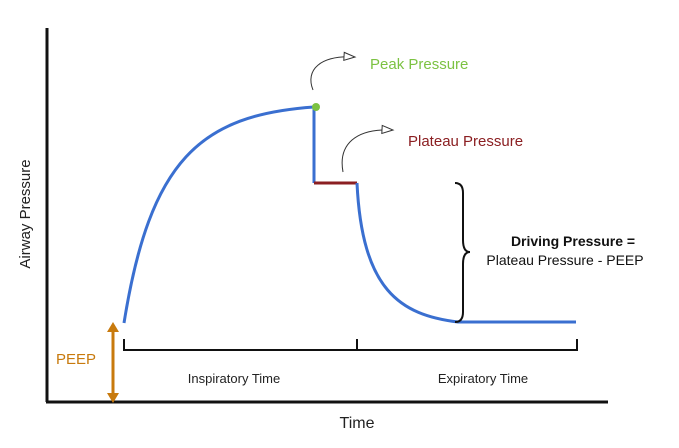  I want to click on inspiratory-curve, so click(218, 214).